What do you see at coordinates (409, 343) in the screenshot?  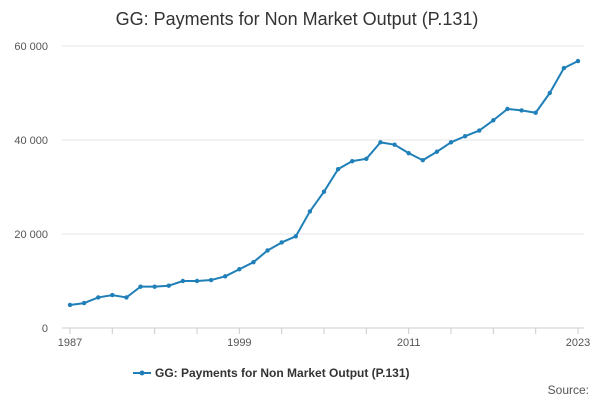 I see `x-tick-label: 2011` at bounding box center [409, 343].